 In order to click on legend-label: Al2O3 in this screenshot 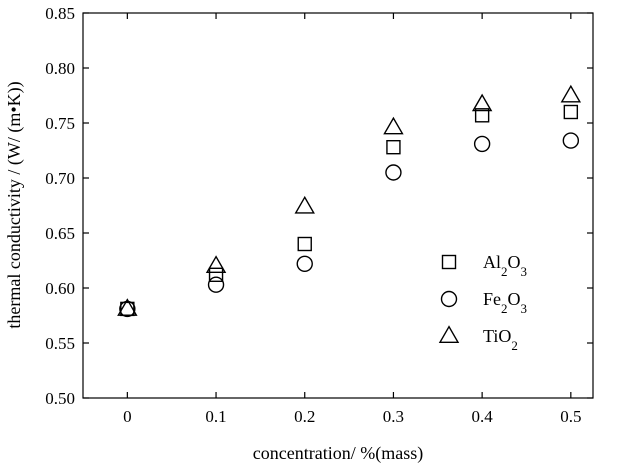, I will do `click(505, 265)`.